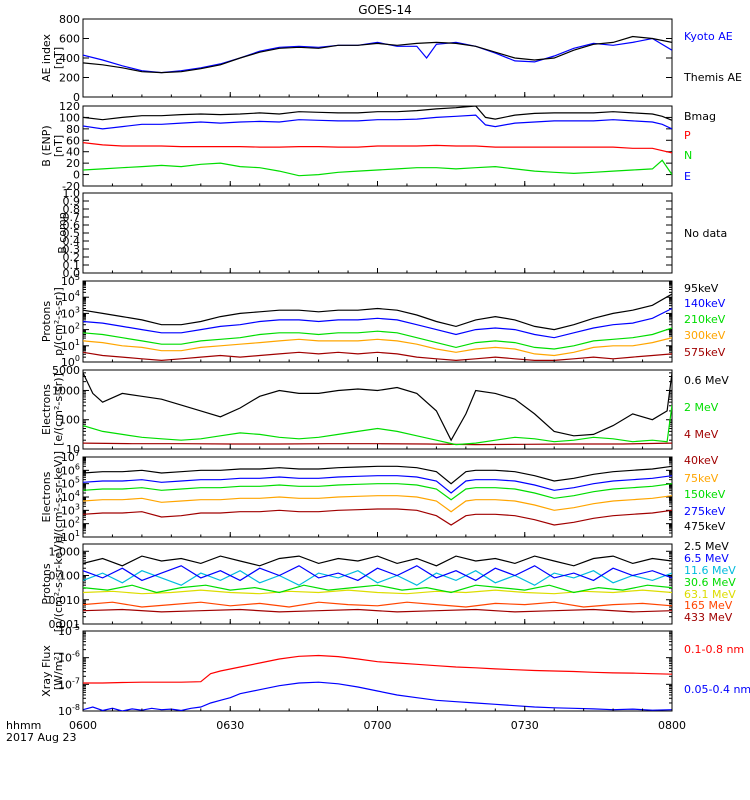 Image resolution: width=750 pixels, height=800 pixels. Describe the element at coordinates (46, 57) in the screenshot. I see `y-axis-label: AE index` at that location.